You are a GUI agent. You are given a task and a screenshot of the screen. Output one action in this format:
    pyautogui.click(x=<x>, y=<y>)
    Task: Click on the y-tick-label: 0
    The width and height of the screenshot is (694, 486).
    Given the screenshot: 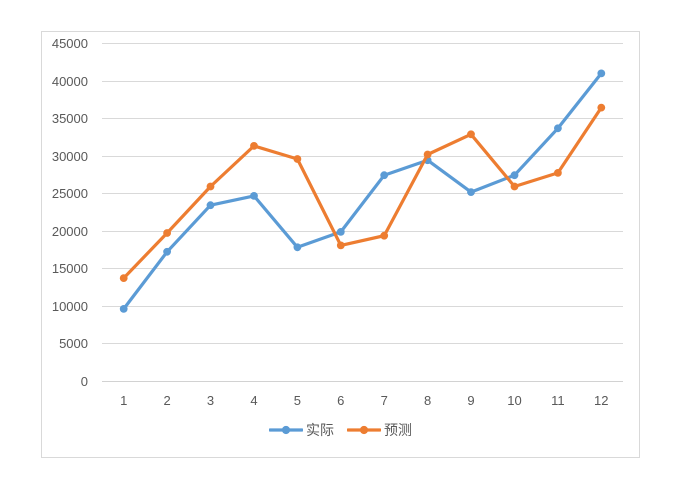 What is the action you would take?
    pyautogui.click(x=84, y=381)
    